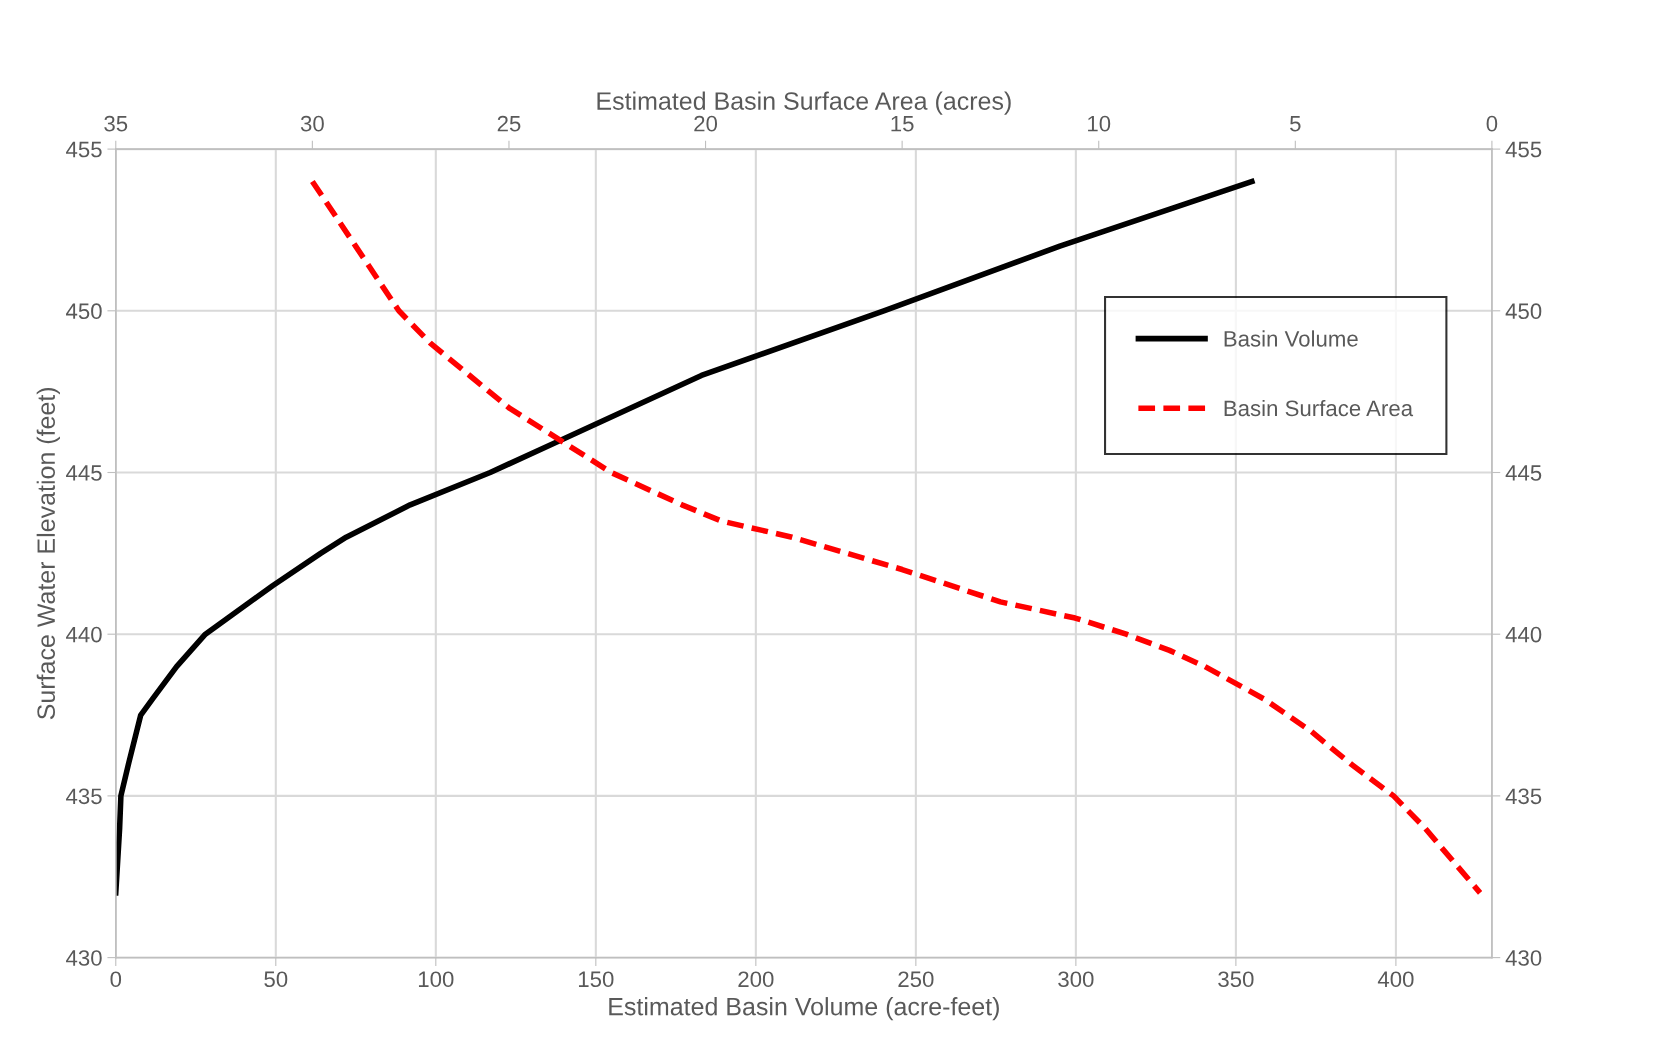  I want to click on y-tick-label: 435, so click(84, 796).